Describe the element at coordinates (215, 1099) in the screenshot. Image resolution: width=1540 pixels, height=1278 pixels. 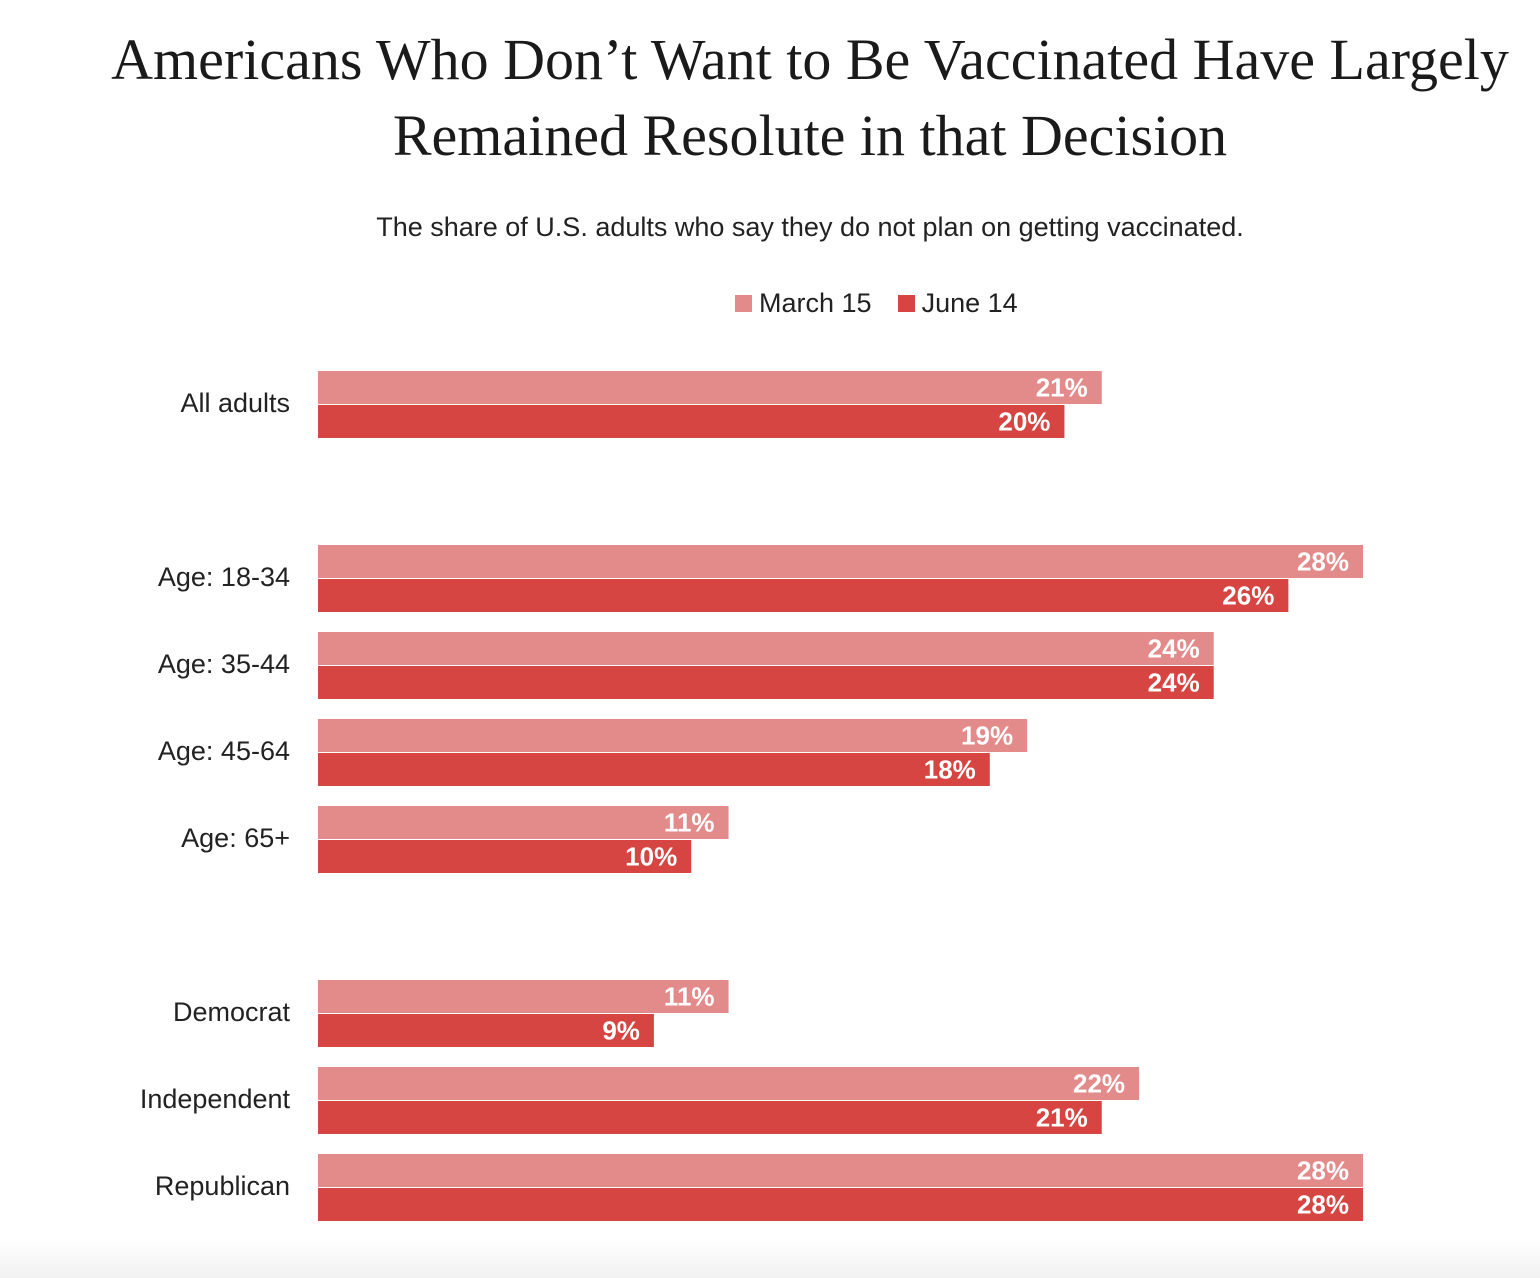
I see `category-label-independent: Independent` at that location.